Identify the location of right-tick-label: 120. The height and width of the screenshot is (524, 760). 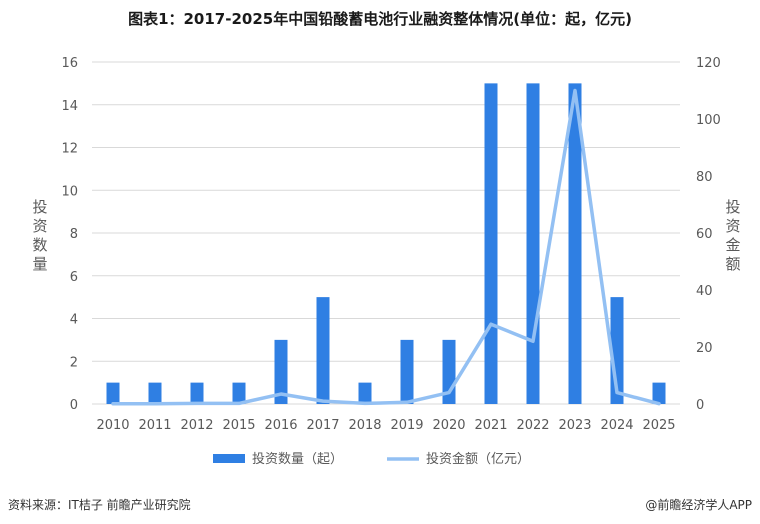
(708, 63).